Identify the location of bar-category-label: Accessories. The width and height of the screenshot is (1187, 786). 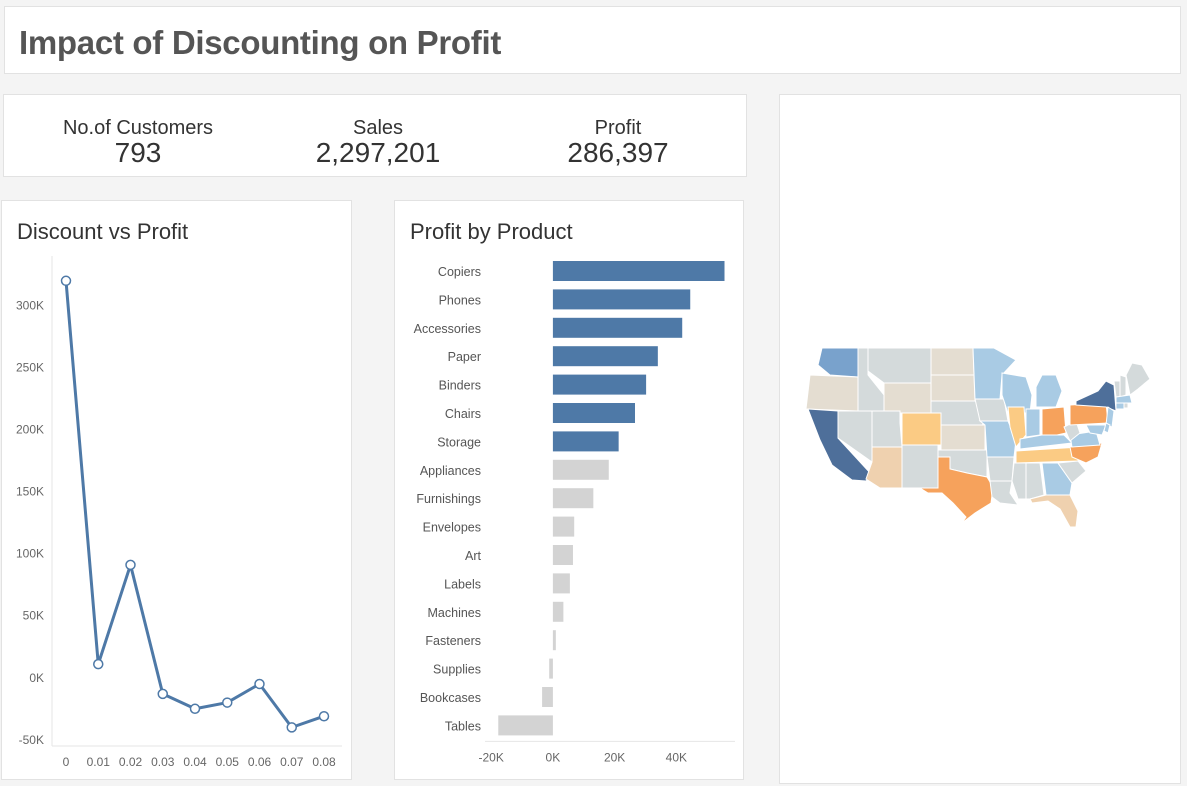
(447, 329).